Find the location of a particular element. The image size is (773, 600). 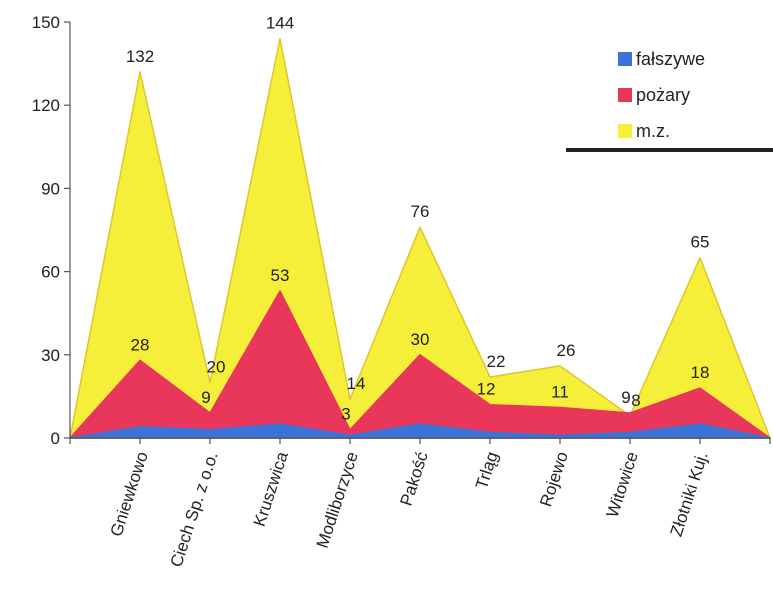

legend: fałszywe pożary m.z. is located at coordinates (669, 95).